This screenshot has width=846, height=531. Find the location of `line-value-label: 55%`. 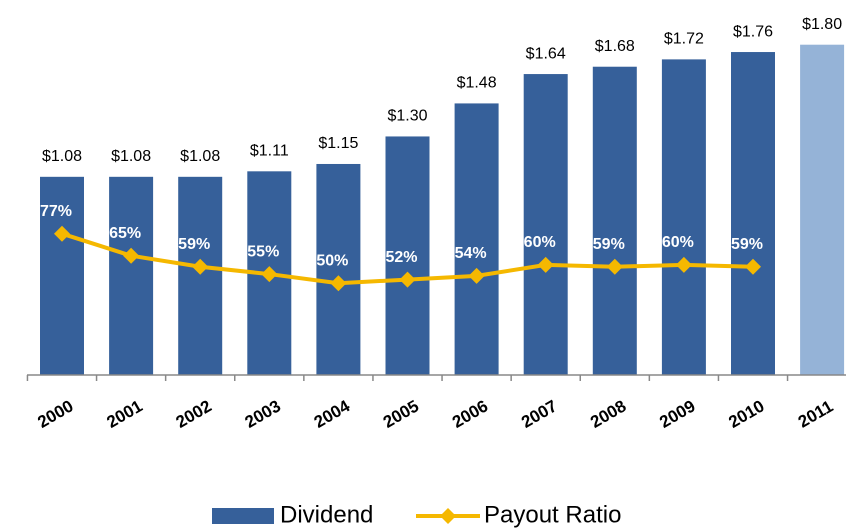

line-value-label: 55% is located at coordinates (263, 251).